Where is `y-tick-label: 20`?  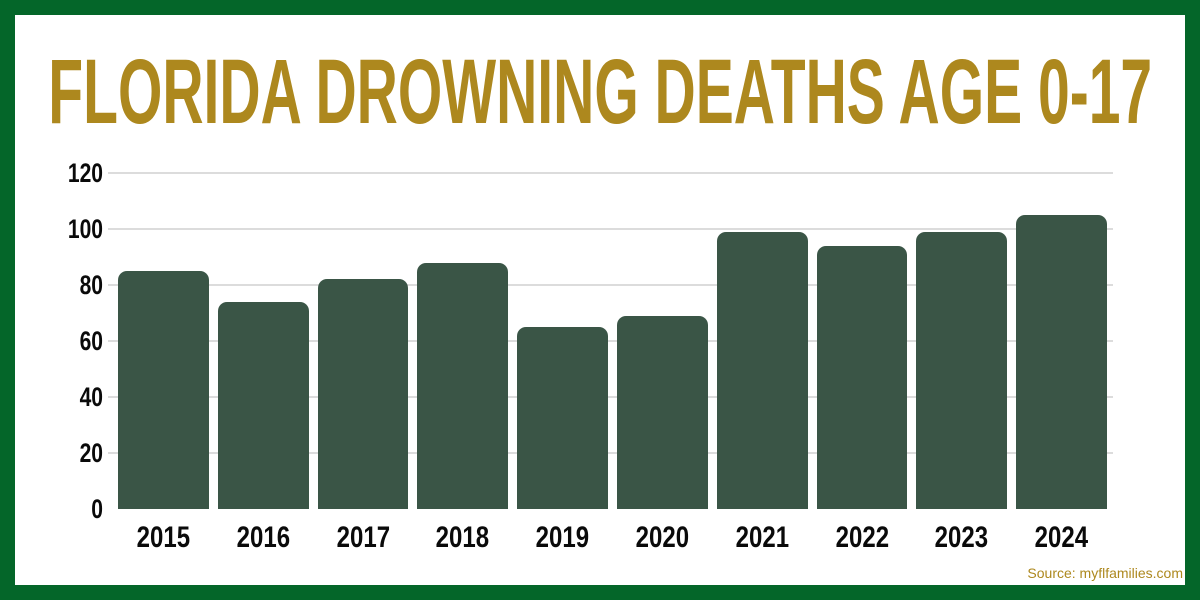 y-tick-label: 20 is located at coordinates (91, 453).